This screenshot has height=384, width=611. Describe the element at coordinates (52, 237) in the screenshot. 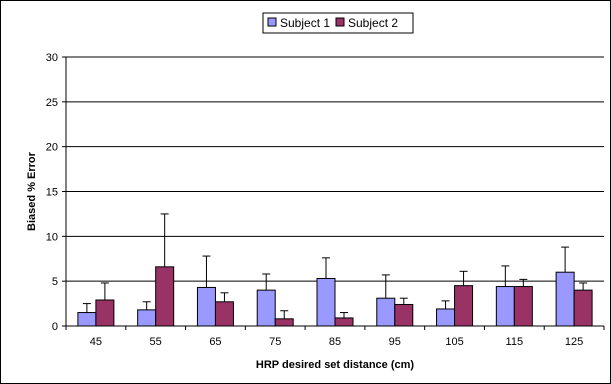

I see `y-tick-label: 10` at that location.